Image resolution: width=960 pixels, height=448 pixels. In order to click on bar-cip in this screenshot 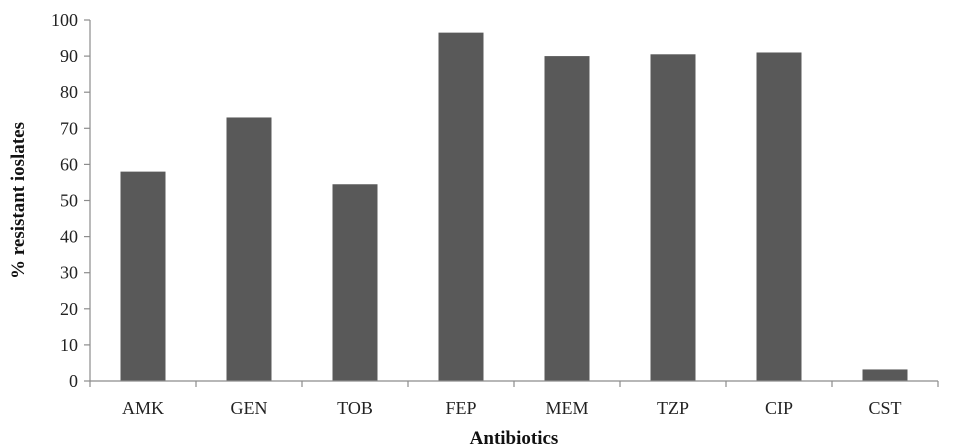, I will do `click(779, 217)`.